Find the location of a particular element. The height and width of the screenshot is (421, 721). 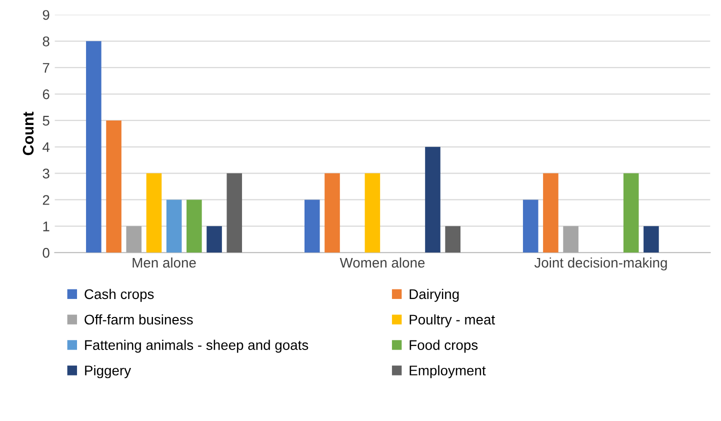

y-axis-title: Count is located at coordinates (28, 134).